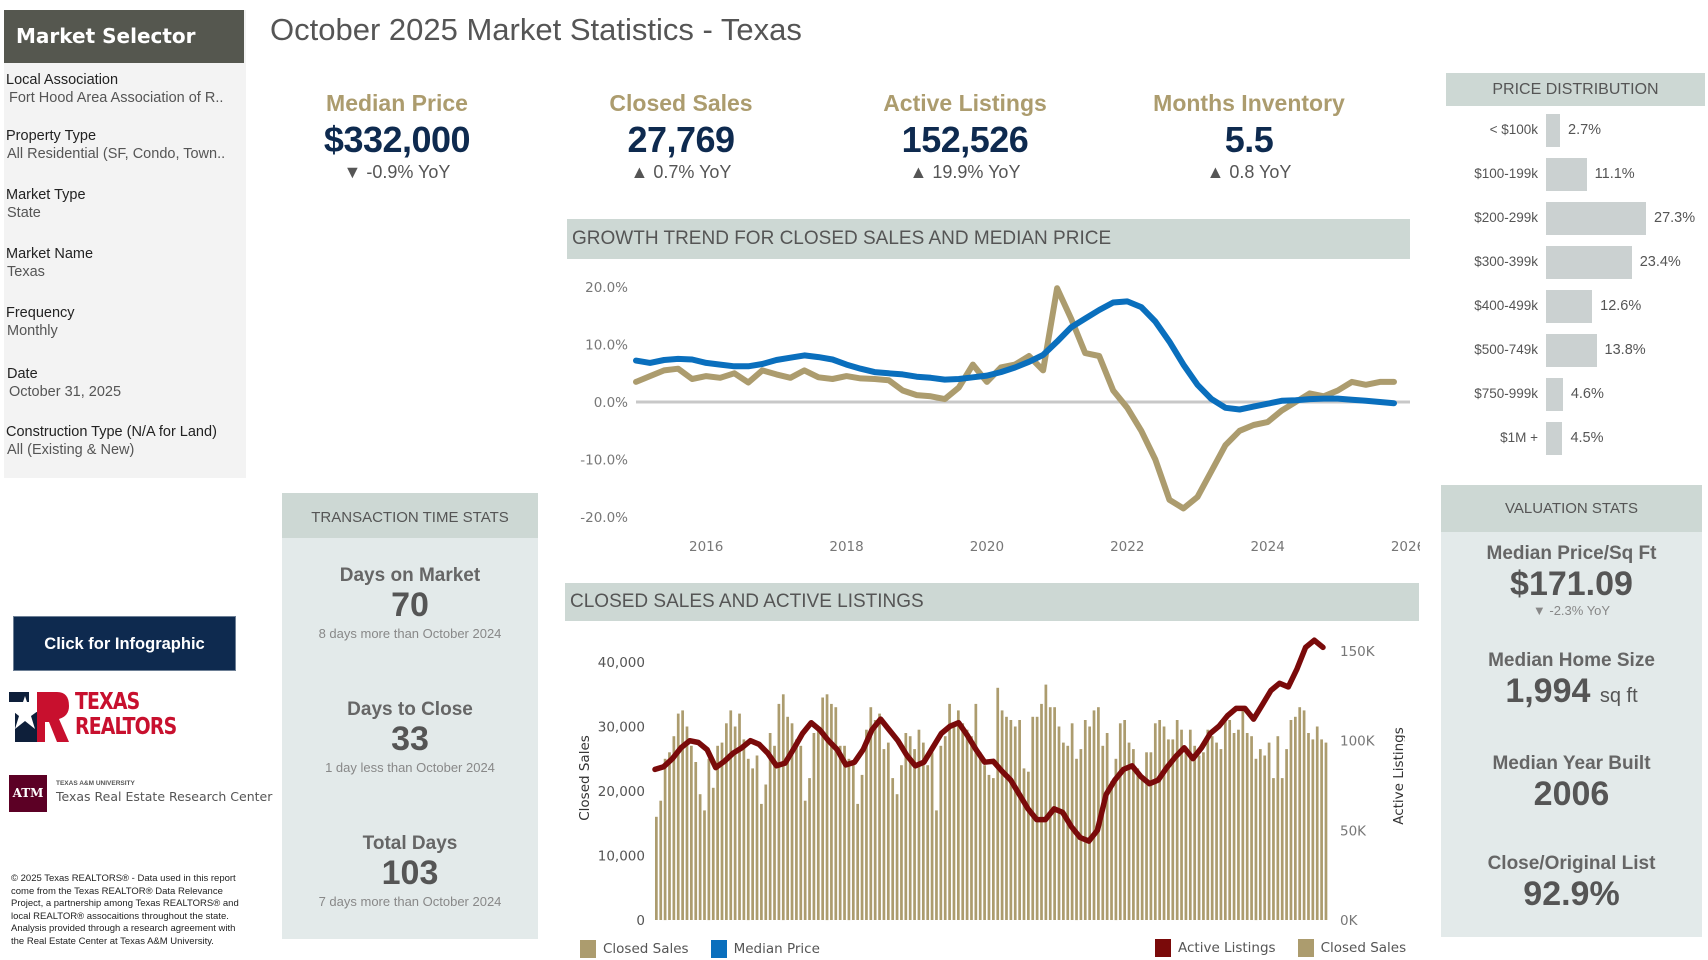 The image size is (1708, 960). I want to click on stat-value: 2006, so click(1571, 794).